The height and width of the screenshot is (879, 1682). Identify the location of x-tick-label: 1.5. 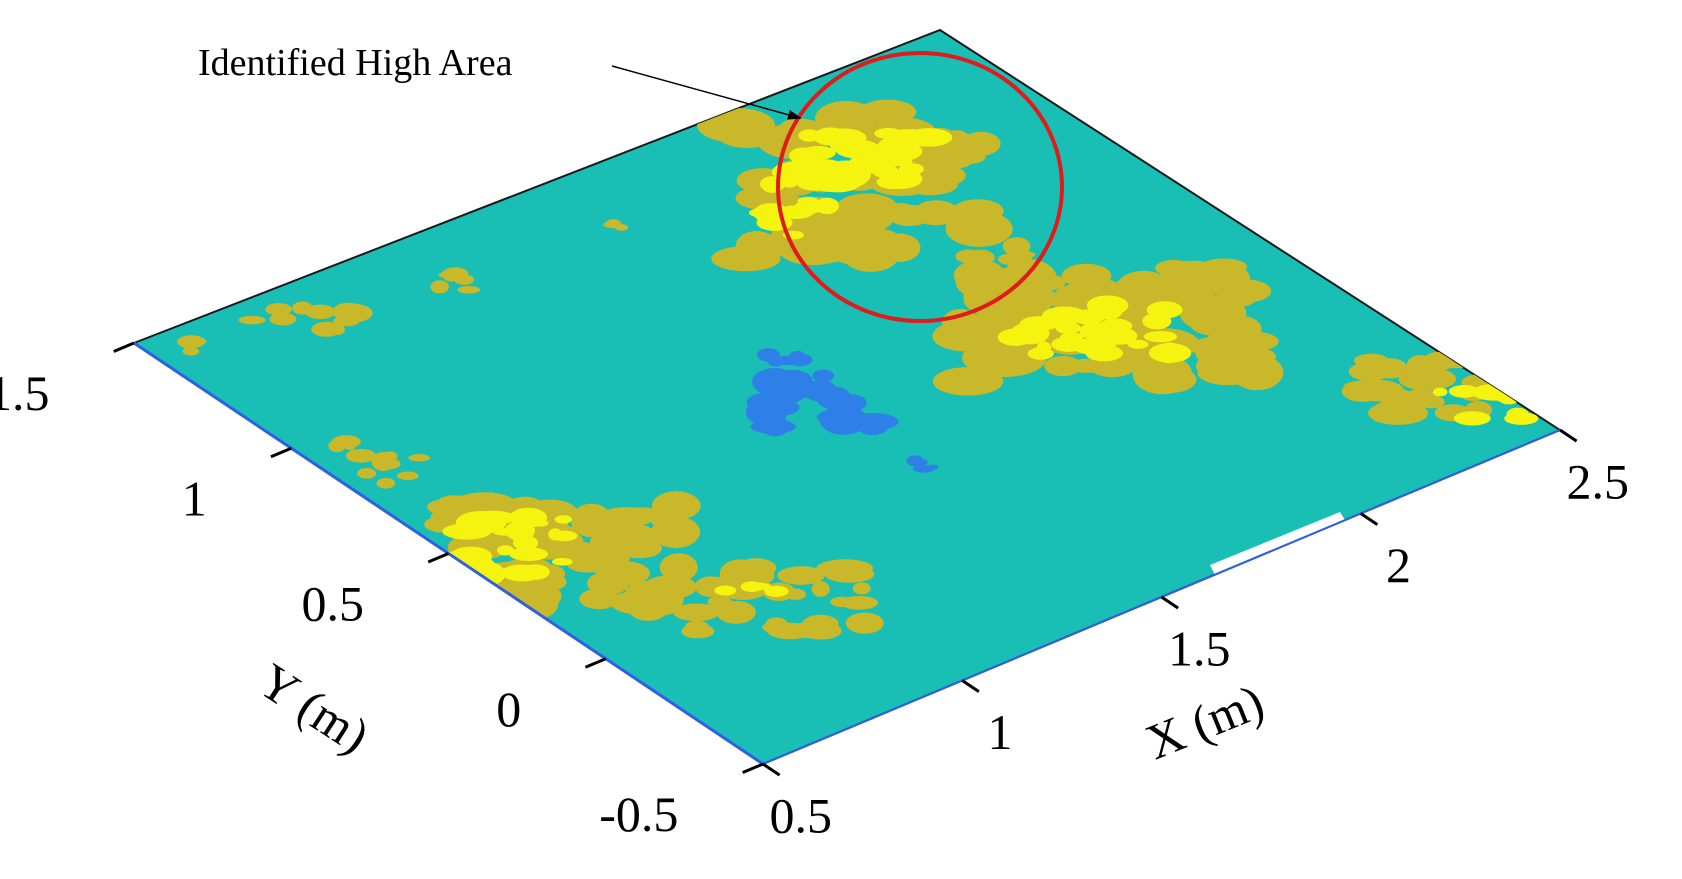
(1199, 649).